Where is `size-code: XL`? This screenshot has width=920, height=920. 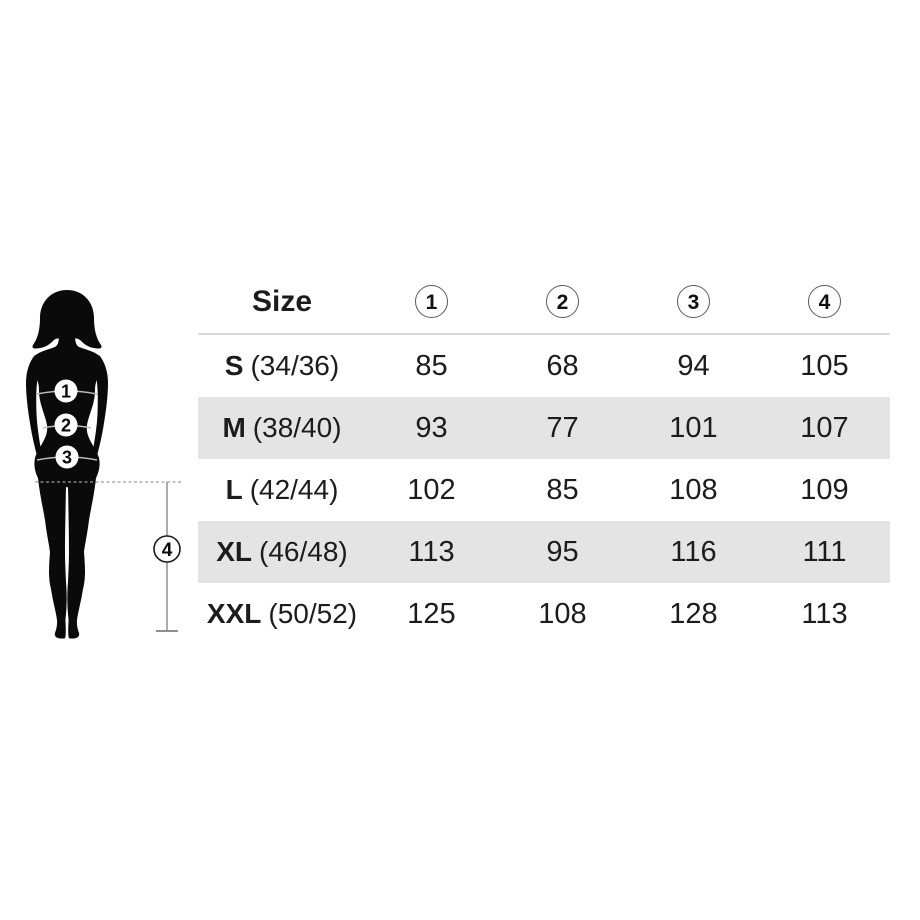 size-code: XL is located at coordinates (234, 551).